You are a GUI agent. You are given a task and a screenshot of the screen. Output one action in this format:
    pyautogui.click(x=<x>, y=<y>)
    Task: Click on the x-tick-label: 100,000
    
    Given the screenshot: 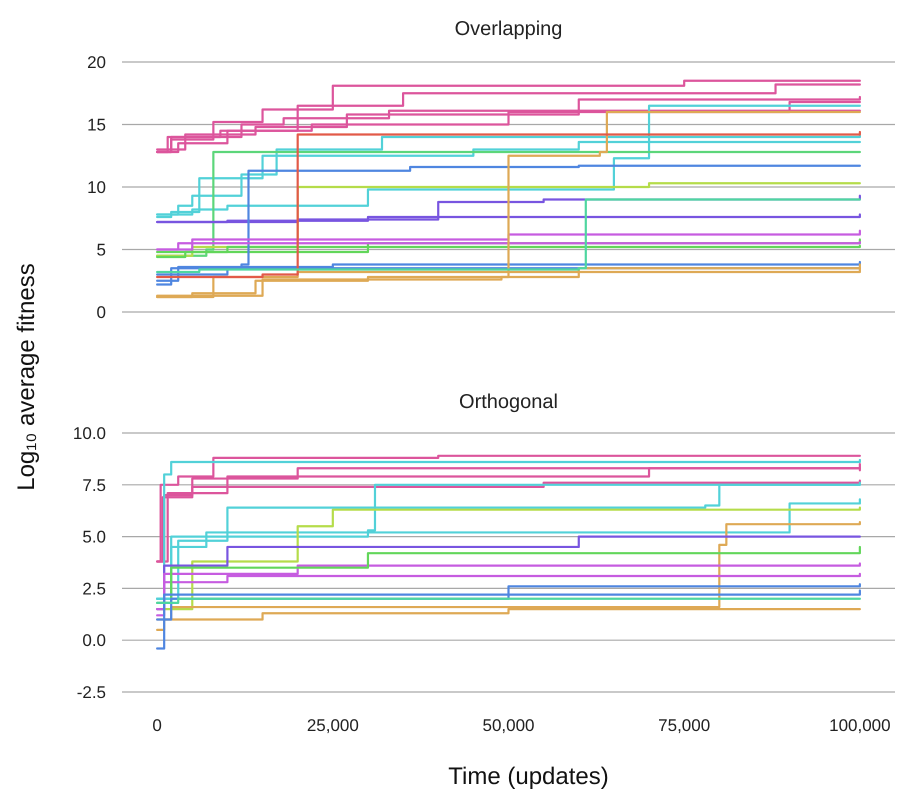 What is the action you would take?
    pyautogui.click(x=860, y=725)
    